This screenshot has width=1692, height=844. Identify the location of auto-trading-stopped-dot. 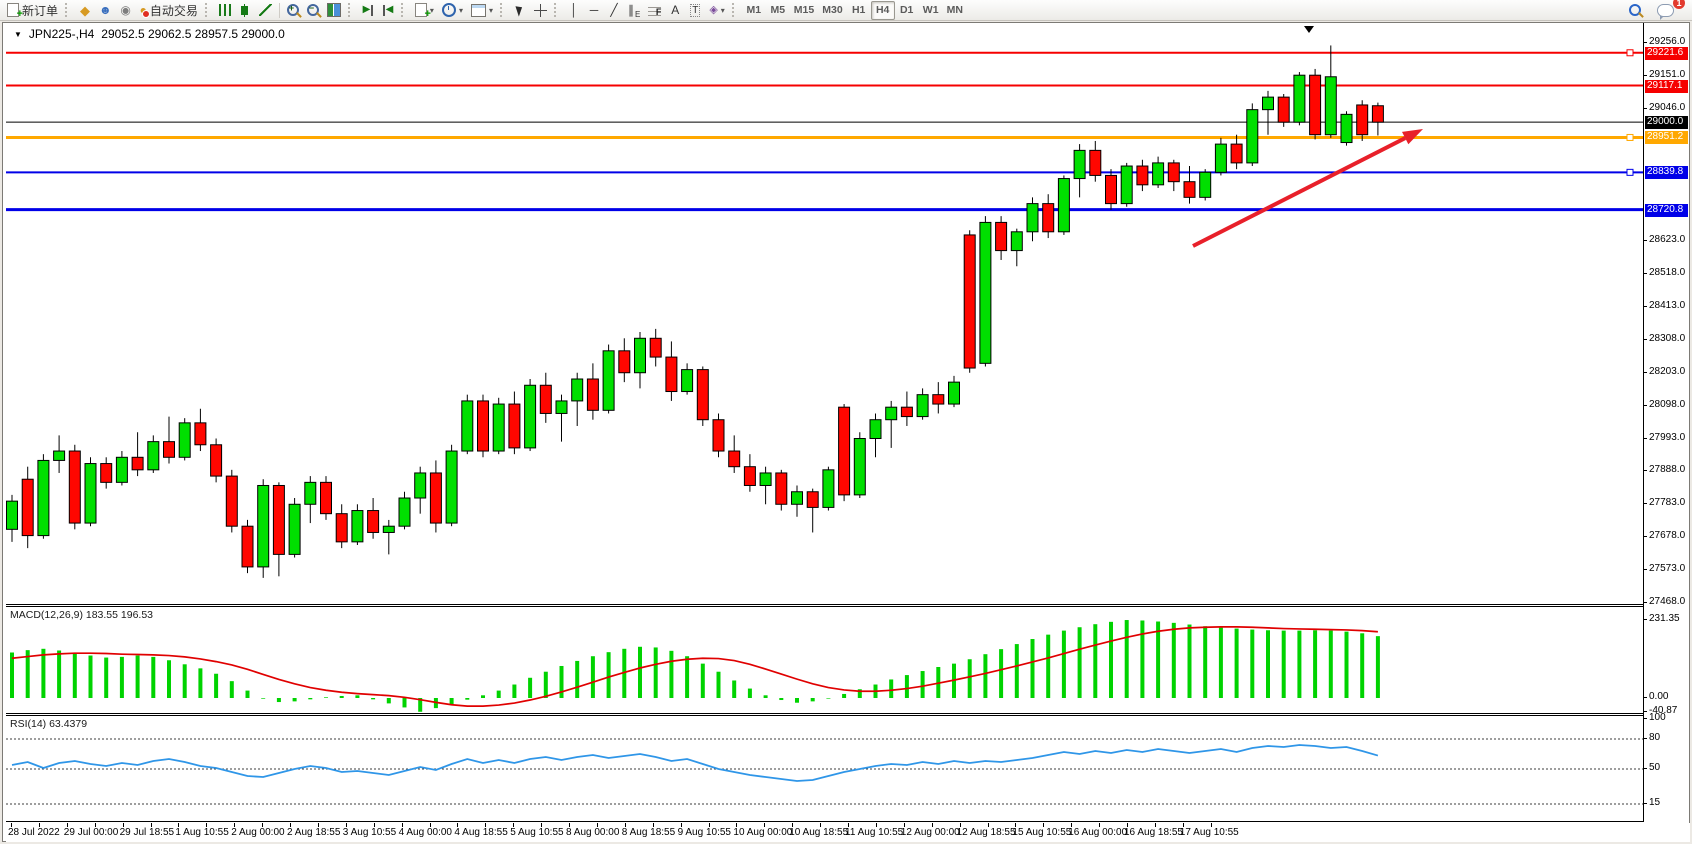
(145, 14).